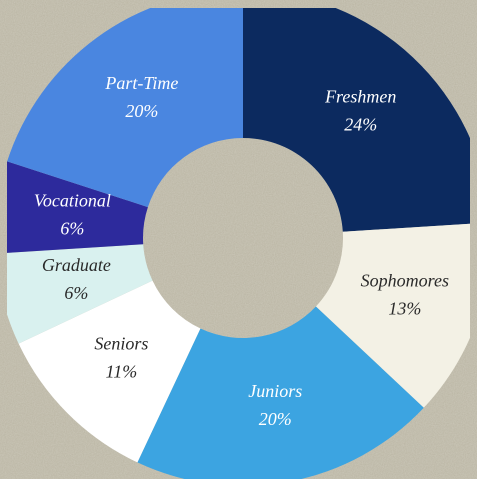 This screenshot has height=479, width=477. Describe the element at coordinates (76, 265) in the screenshot. I see `slice-label: Graduate` at that location.